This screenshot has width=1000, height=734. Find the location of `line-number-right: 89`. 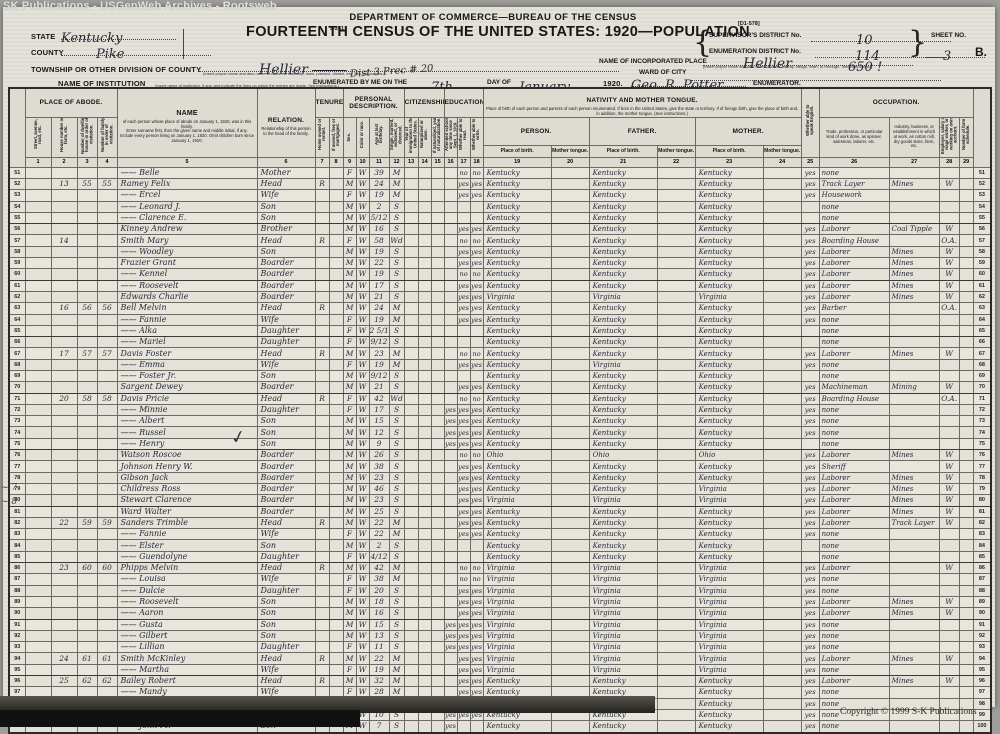

line-number-right: 89 is located at coordinates (982, 602).